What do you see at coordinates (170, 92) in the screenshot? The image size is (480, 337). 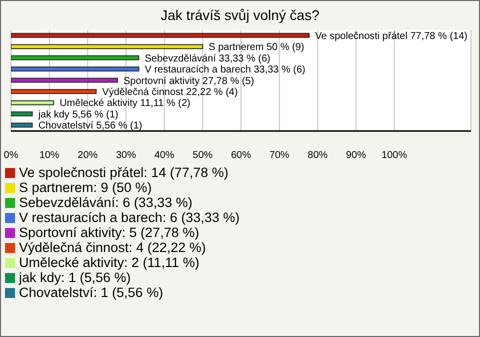 I see `data-label: Výdělečná činnost 22,22 % (4)` at bounding box center [170, 92].